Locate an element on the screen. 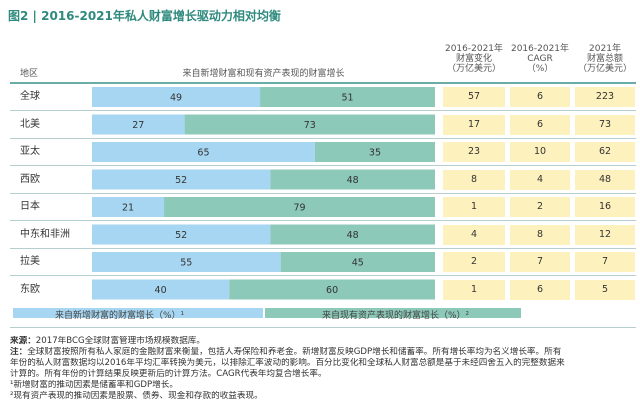 The width and height of the screenshot is (640, 419). table-cell-change: 8 is located at coordinates (474, 179).